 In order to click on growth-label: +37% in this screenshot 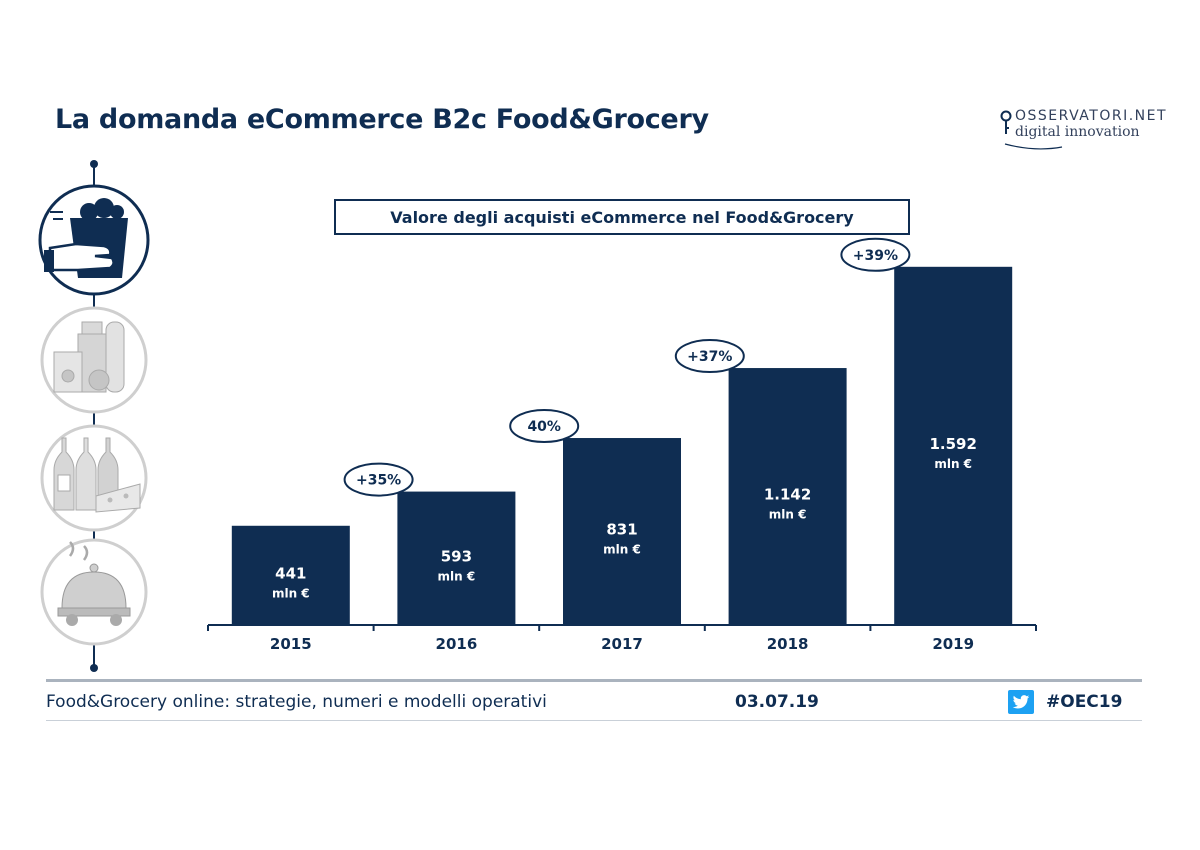, I will do `click(709, 357)`.